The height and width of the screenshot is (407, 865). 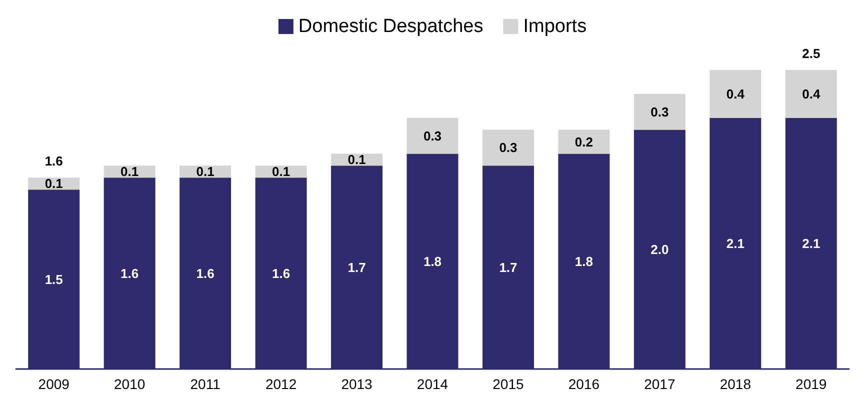 I want to click on data-label: 2.0, so click(x=659, y=249).